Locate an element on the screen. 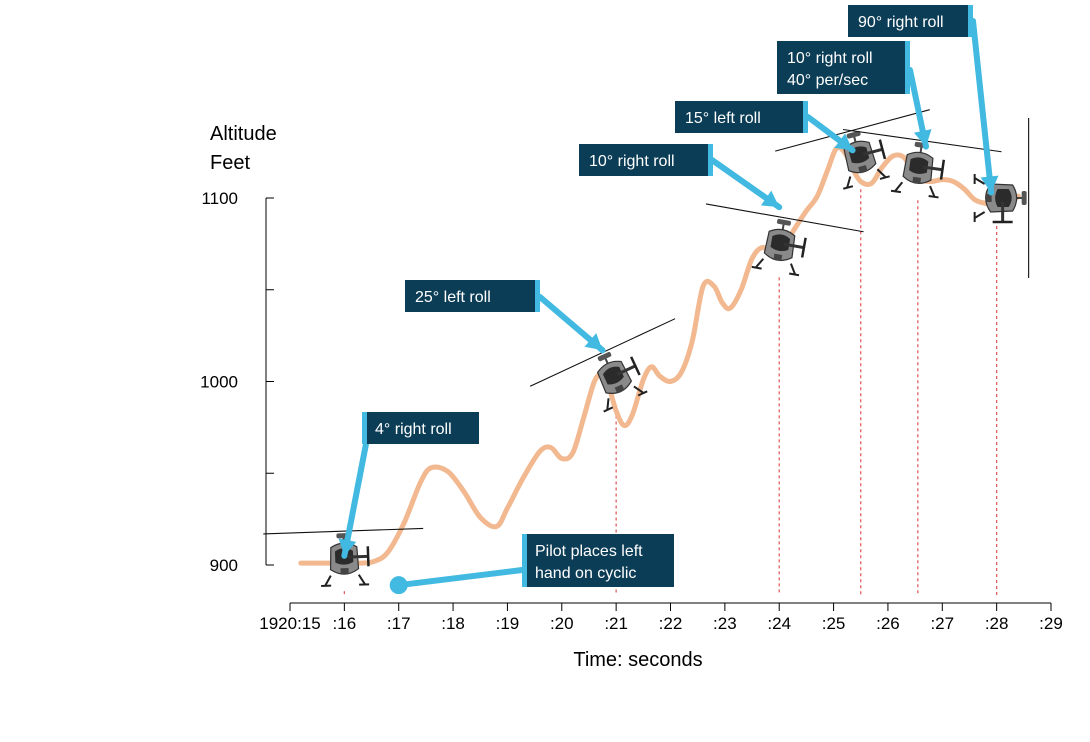 Image resolution: width=1090 pixels, height=742 pixels. x-tick-label: 1920:15 is located at coordinates (289, 623).